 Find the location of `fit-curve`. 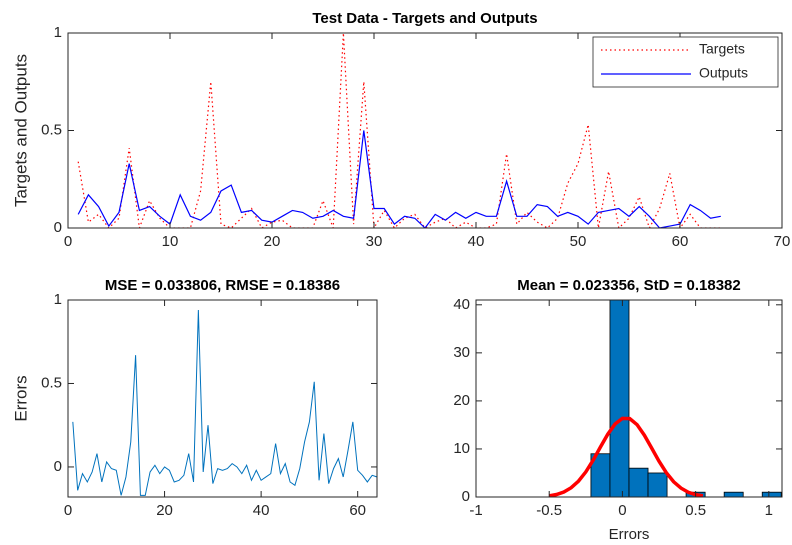

fit-curve is located at coordinates (626, 456).